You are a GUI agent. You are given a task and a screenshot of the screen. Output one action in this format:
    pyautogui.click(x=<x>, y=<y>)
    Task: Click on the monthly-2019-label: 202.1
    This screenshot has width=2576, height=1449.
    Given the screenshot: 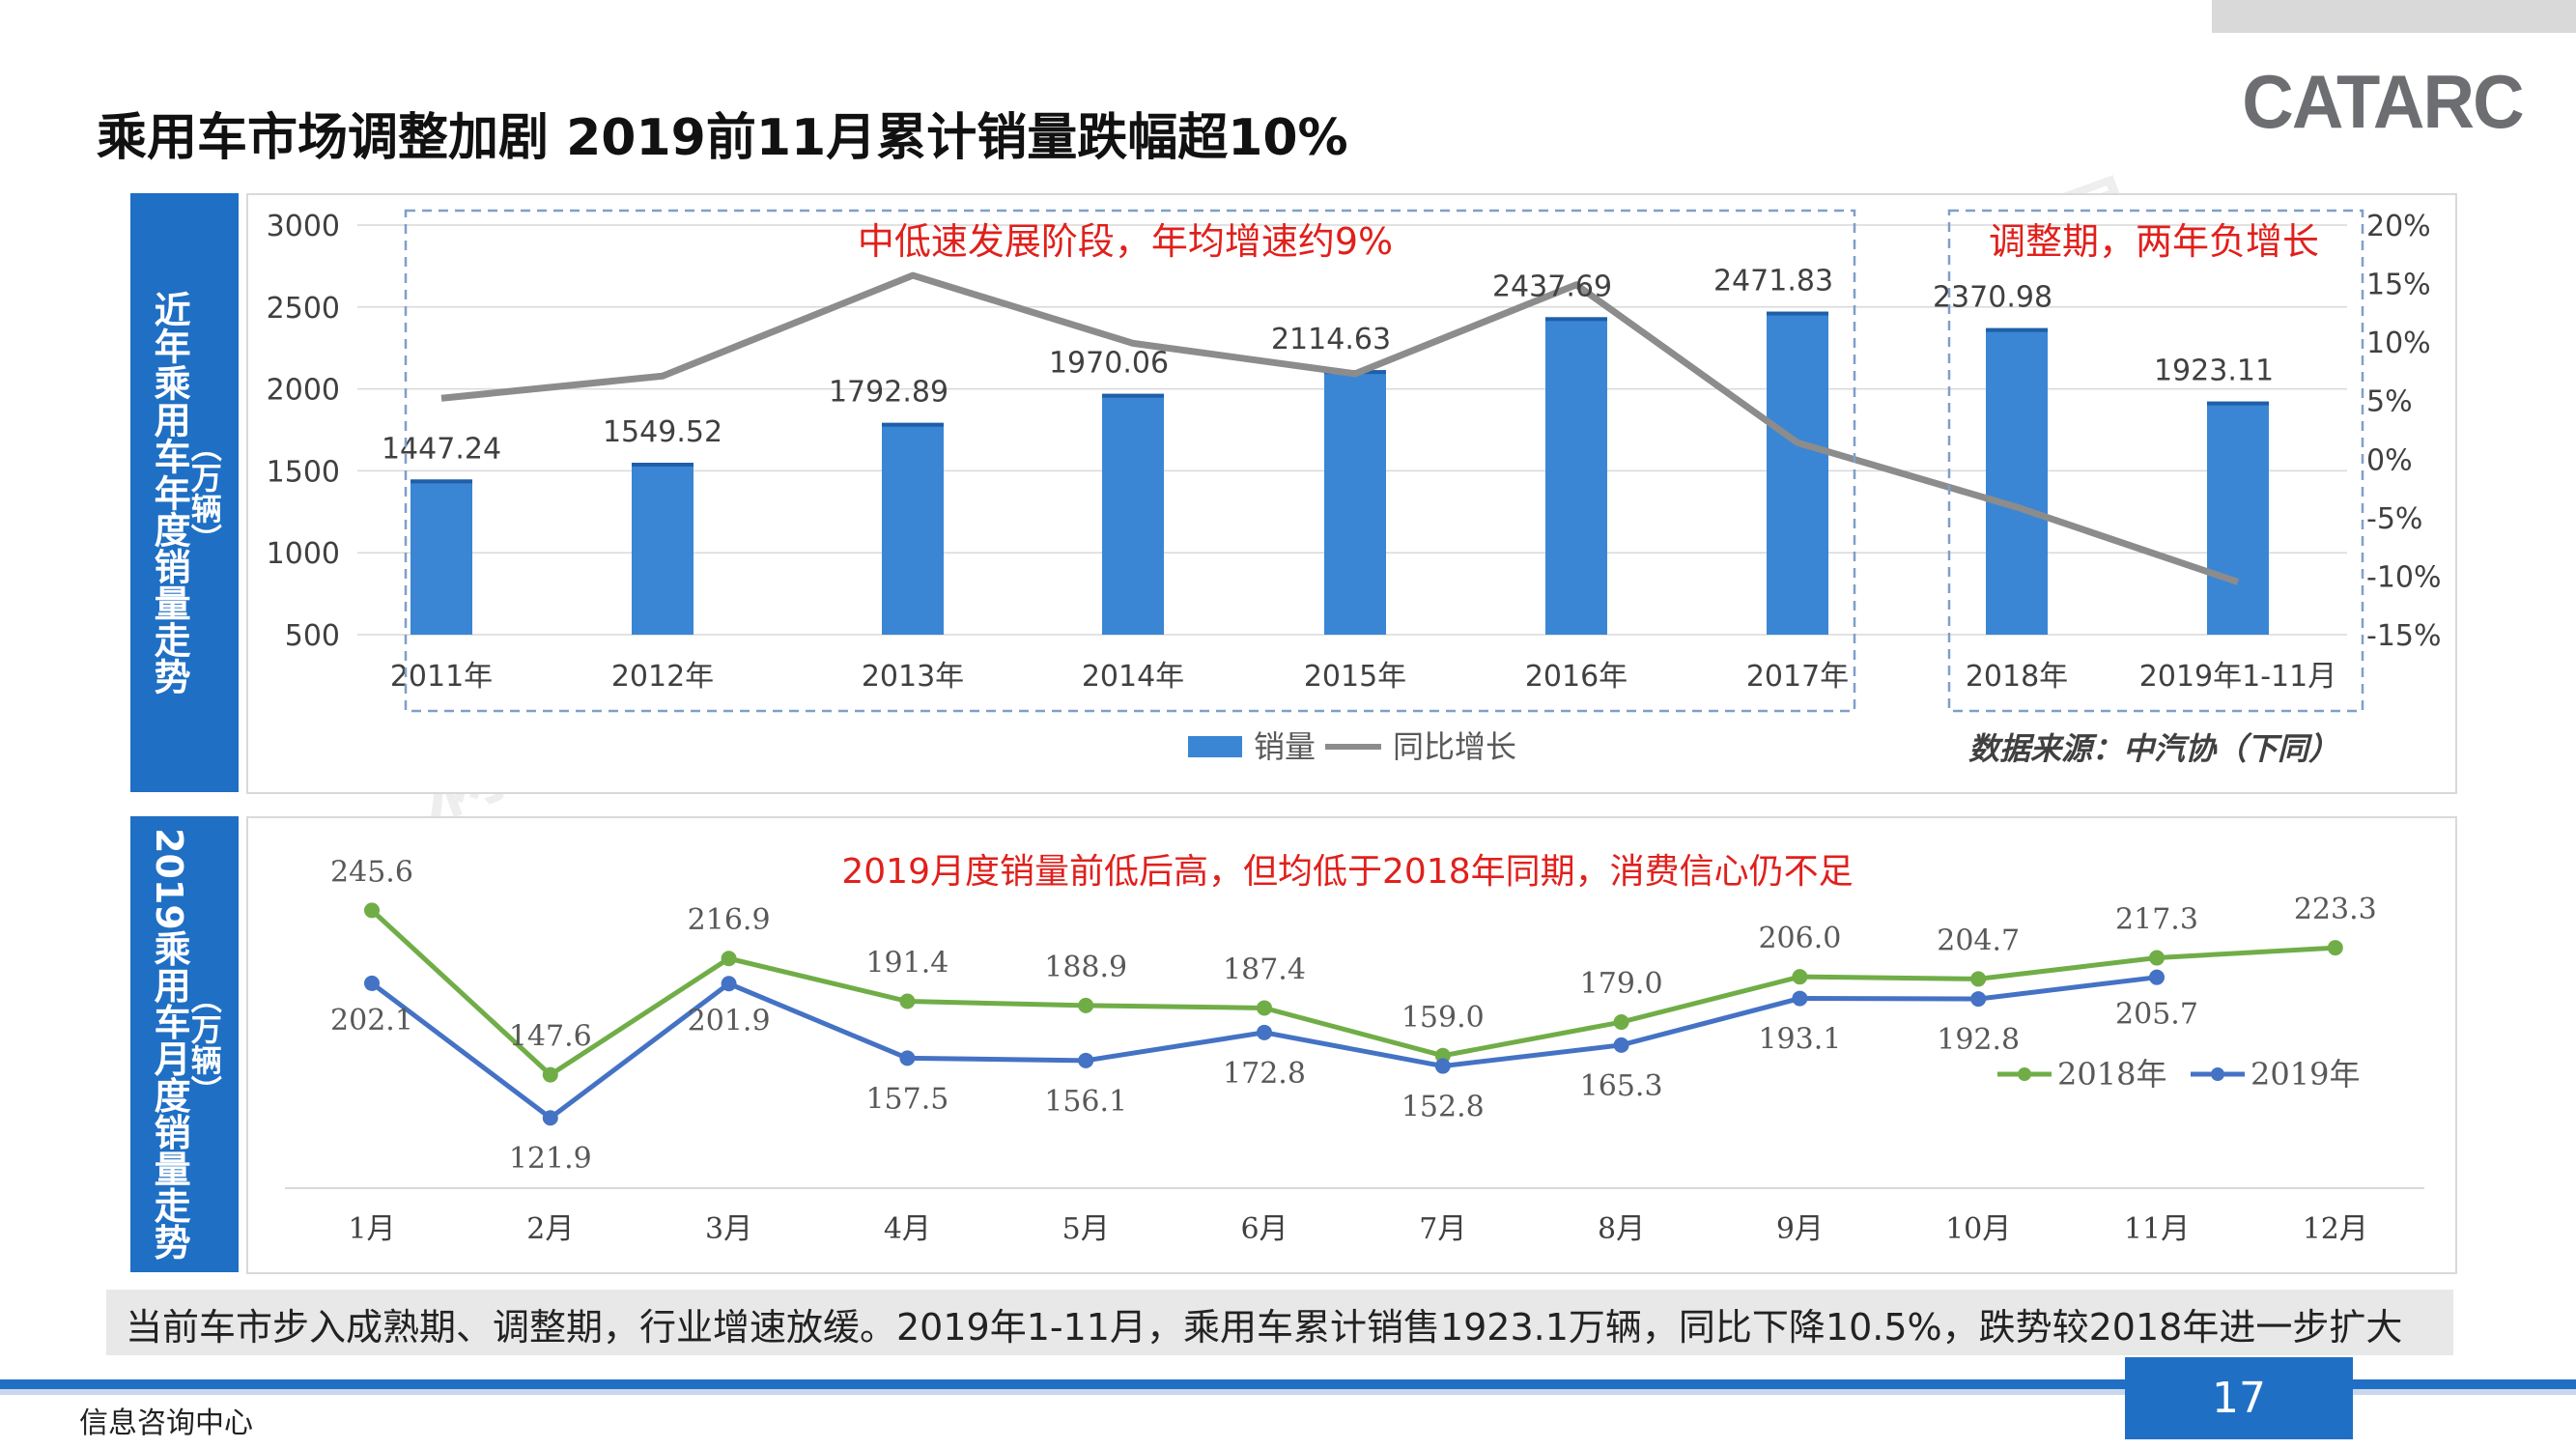 What is the action you would take?
    pyautogui.click(x=371, y=1021)
    